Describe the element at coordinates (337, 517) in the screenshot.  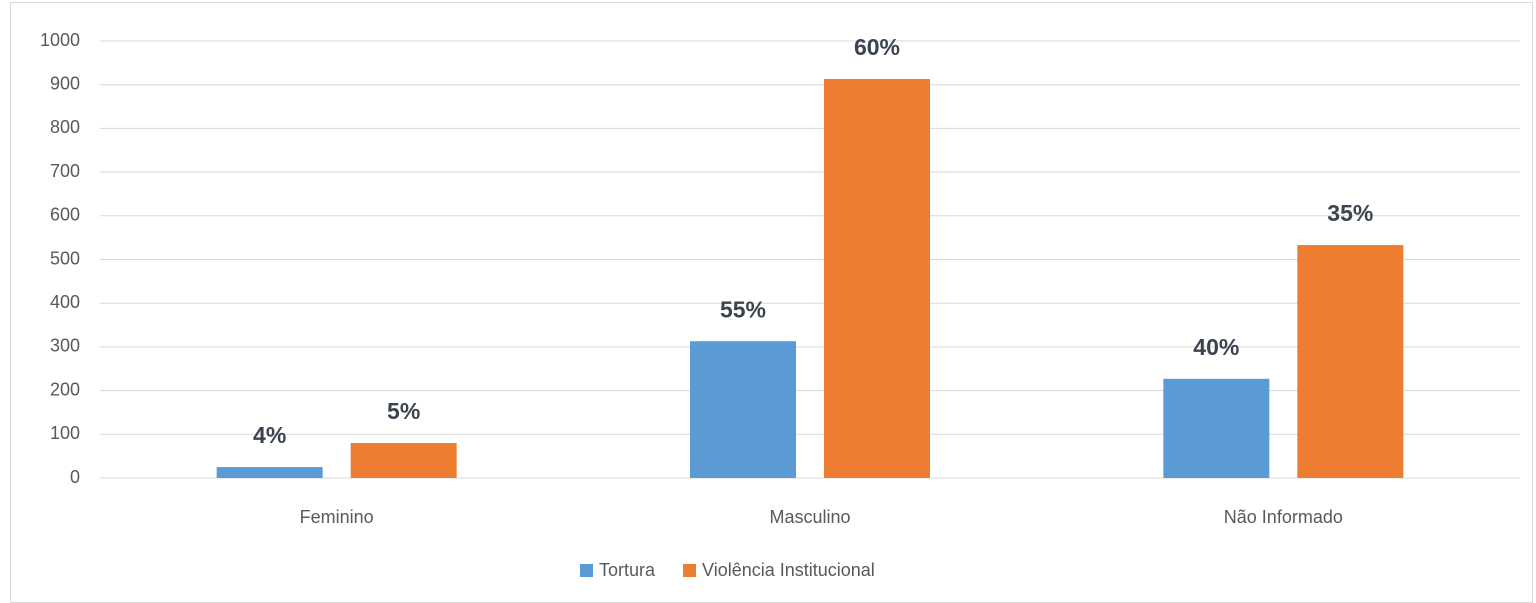
I see `x-tick-label: Feminino` at that location.